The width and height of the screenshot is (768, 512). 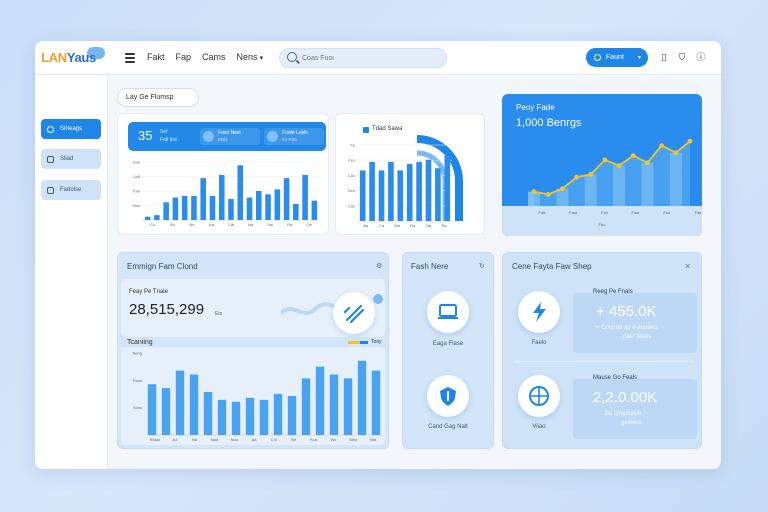 What do you see at coordinates (223, 139) in the screenshot?
I see `stat-cell-1-sub: Mols` at bounding box center [223, 139].